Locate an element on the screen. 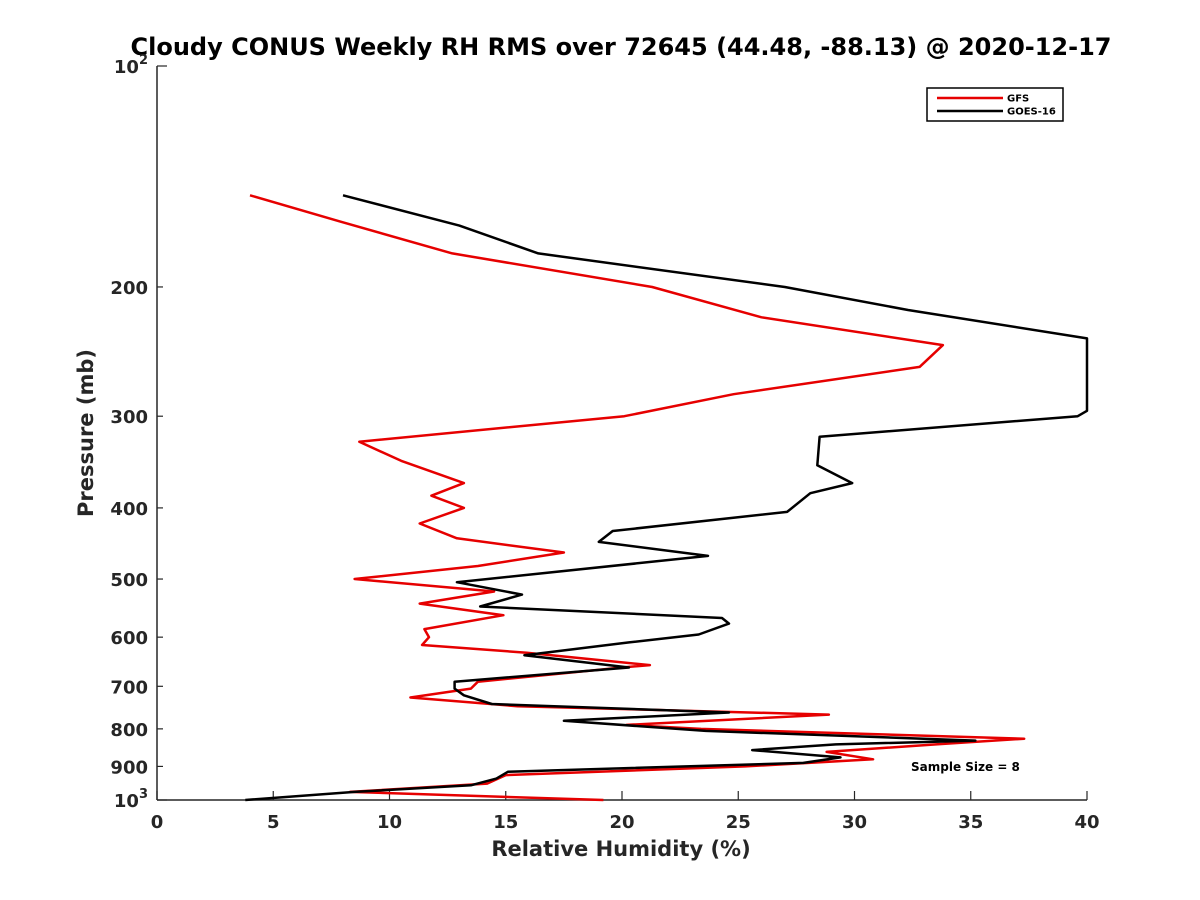 The image size is (1200, 900). y-tick-label: 800 is located at coordinates (129, 730).